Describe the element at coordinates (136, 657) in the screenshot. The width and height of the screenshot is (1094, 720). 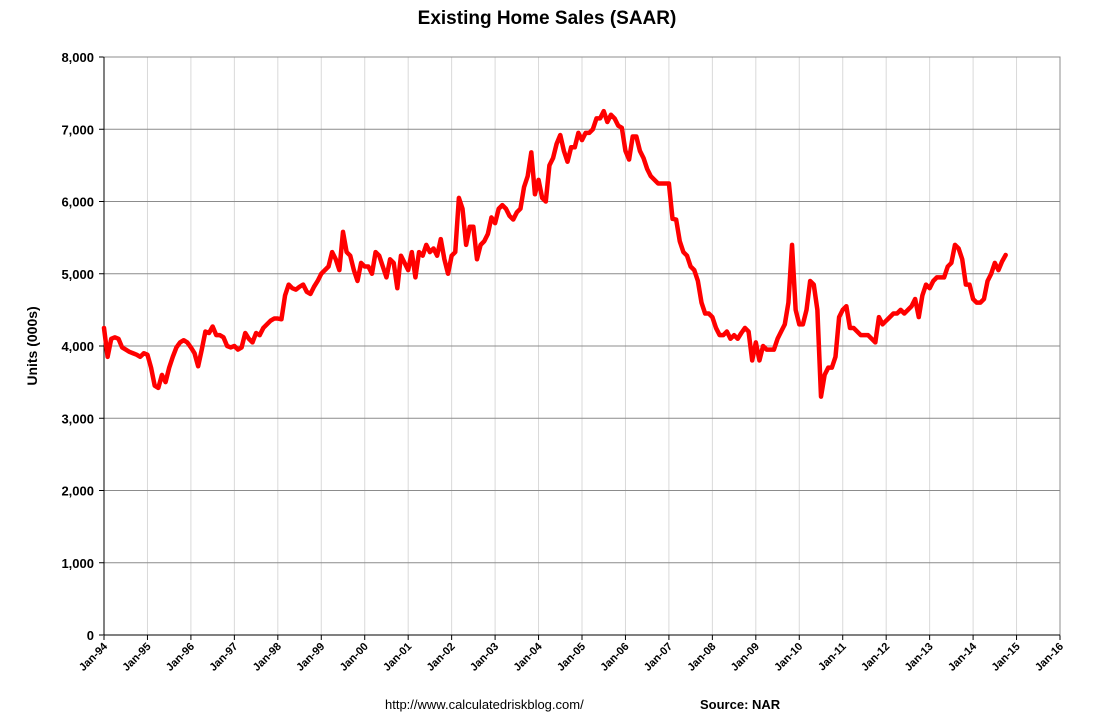
I see `x-tick-label: Jan-95` at that location.